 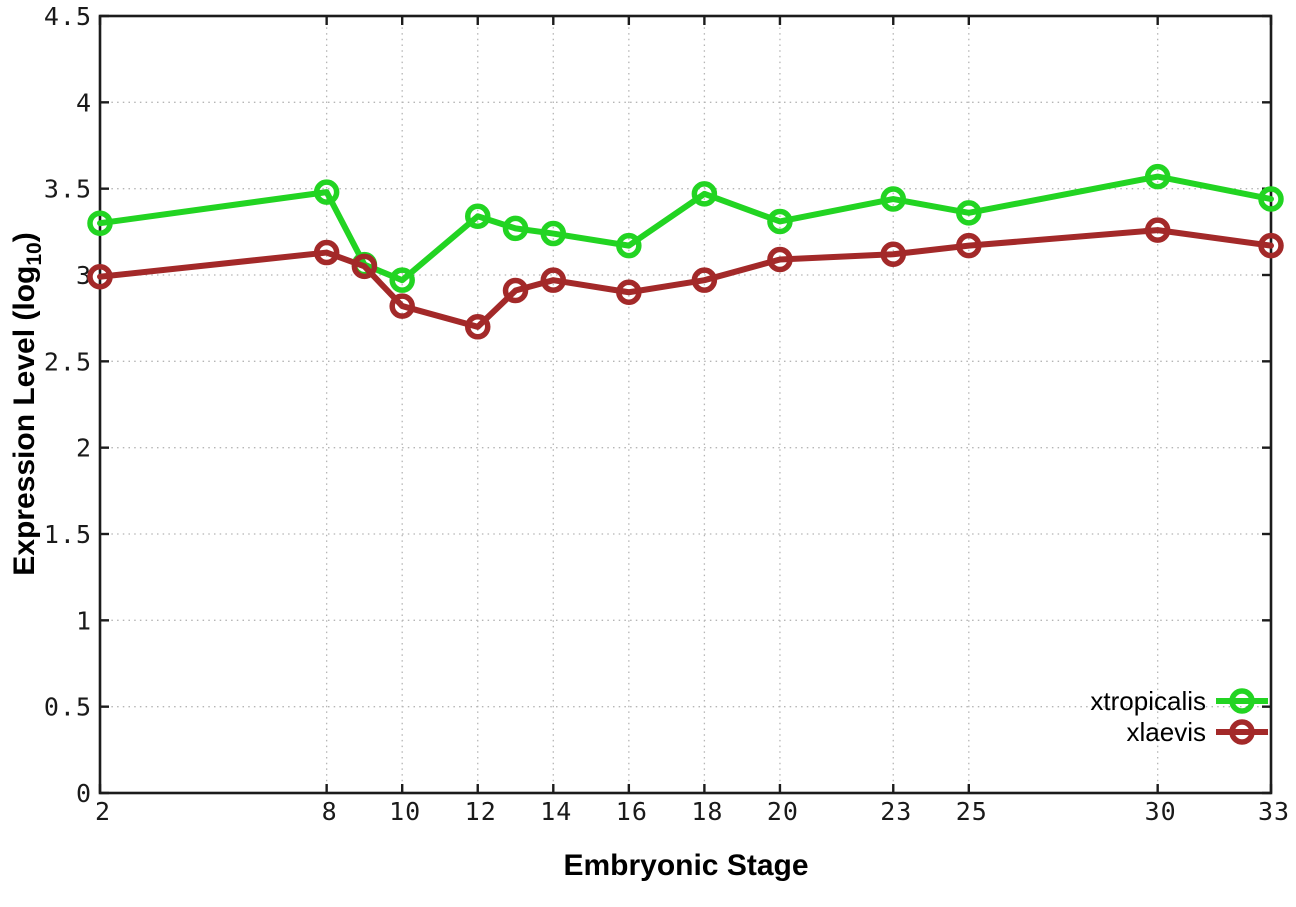 What do you see at coordinates (84, 102) in the screenshot?
I see `y-tick-label: 4` at bounding box center [84, 102].